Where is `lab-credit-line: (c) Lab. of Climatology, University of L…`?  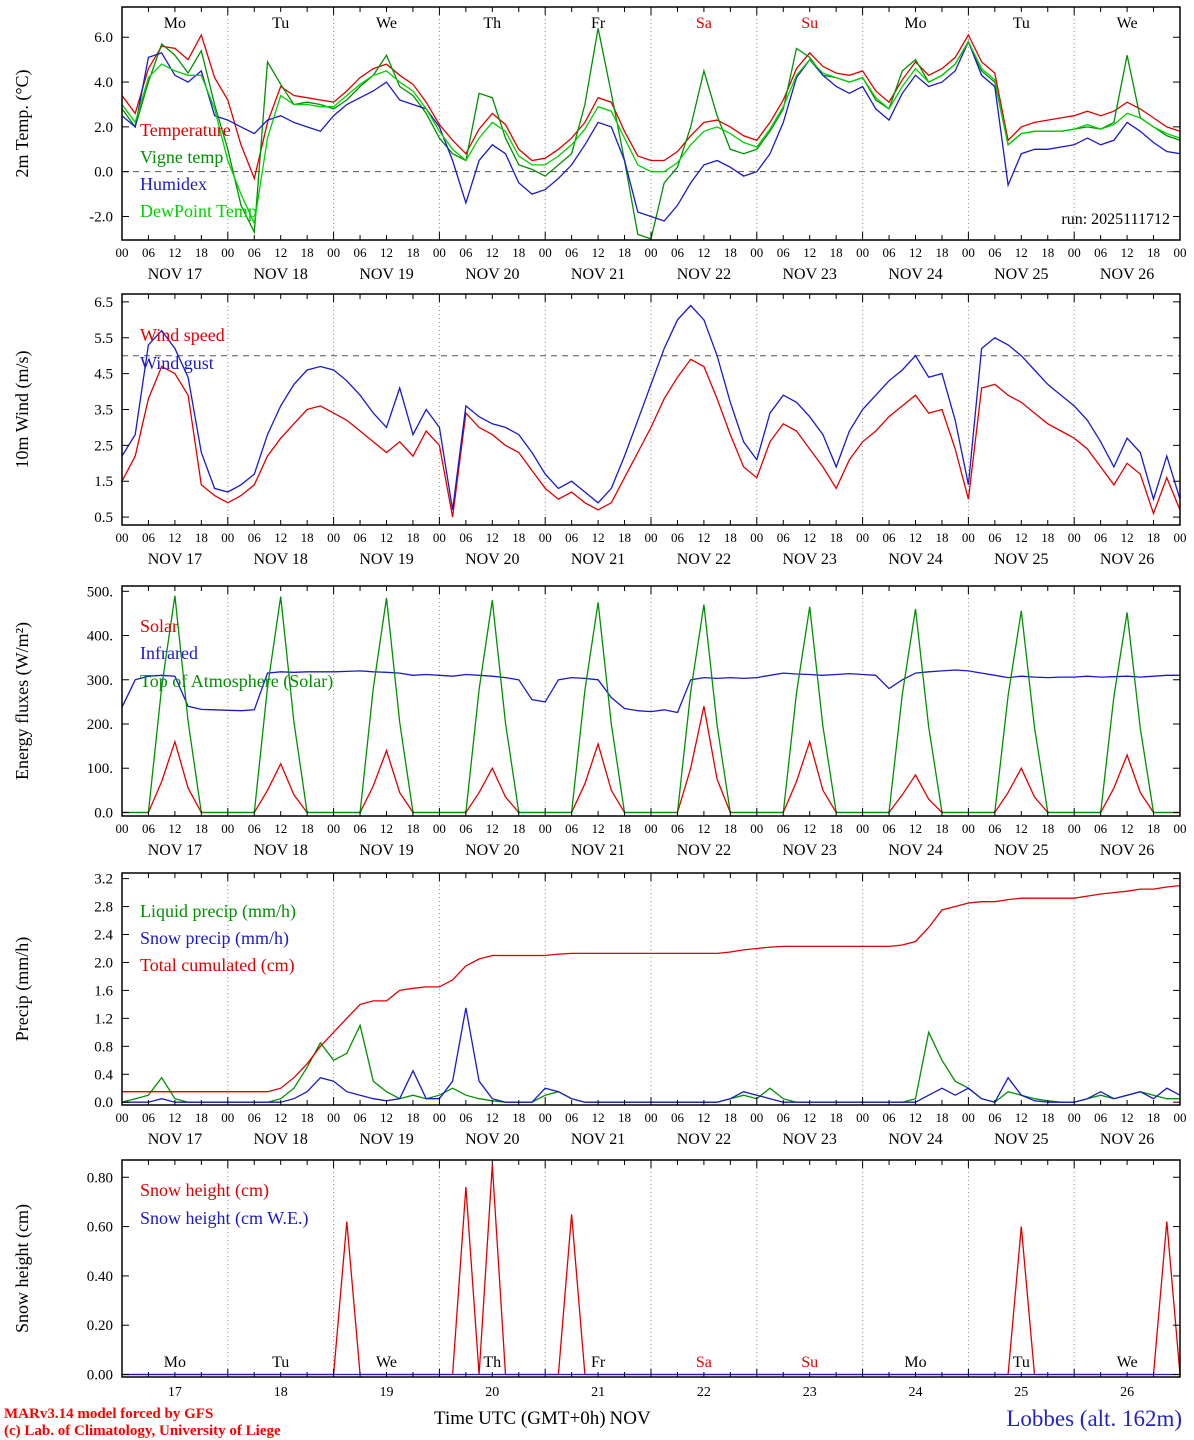 lab-credit-line: (c) Lab. of Climatology, University of L… is located at coordinates (142, 1430).